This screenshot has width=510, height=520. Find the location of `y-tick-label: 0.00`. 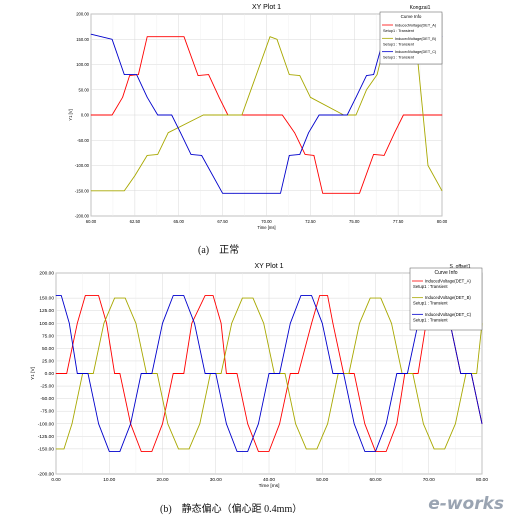

y-tick-label: 0.00 is located at coordinates (85, 115).